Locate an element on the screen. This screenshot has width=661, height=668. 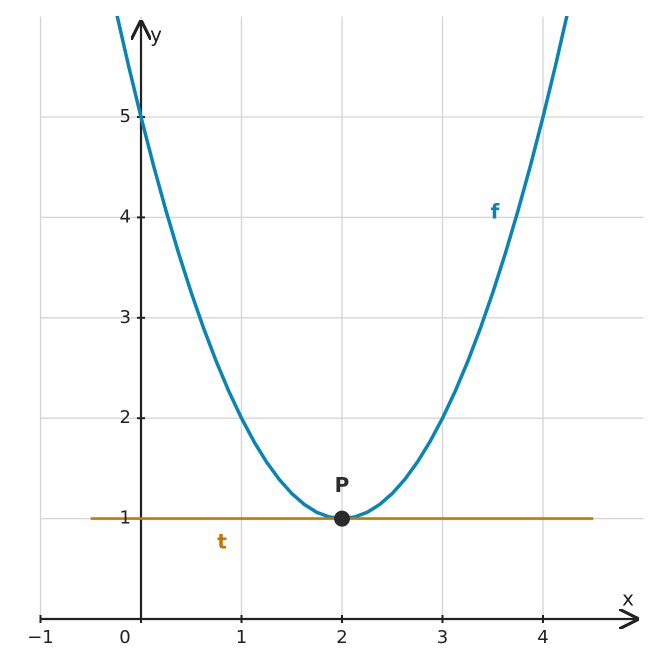
series-label: t is located at coordinates (222, 542).